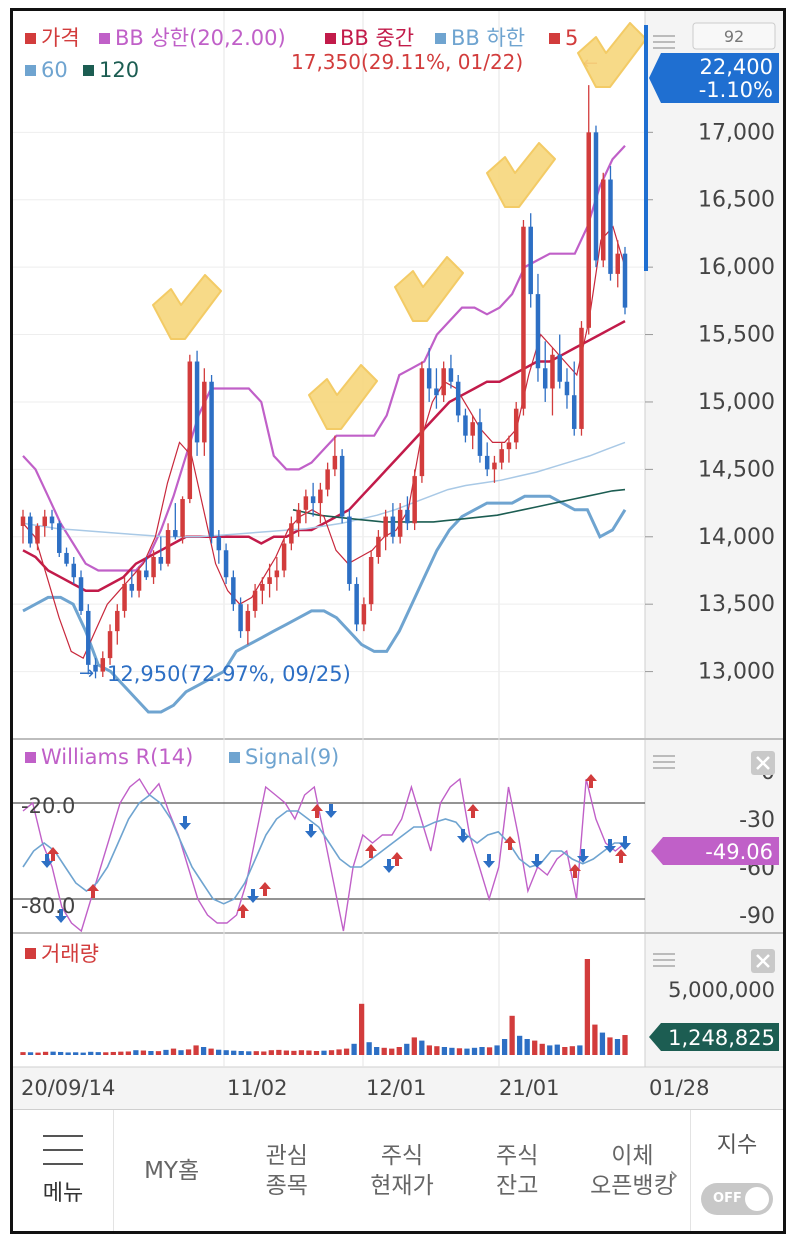 The image size is (800, 1246). What do you see at coordinates (632, 1170) in the screenshot?
I see `nav-open-banking: 이체 오픈뱅킹` at bounding box center [632, 1170].